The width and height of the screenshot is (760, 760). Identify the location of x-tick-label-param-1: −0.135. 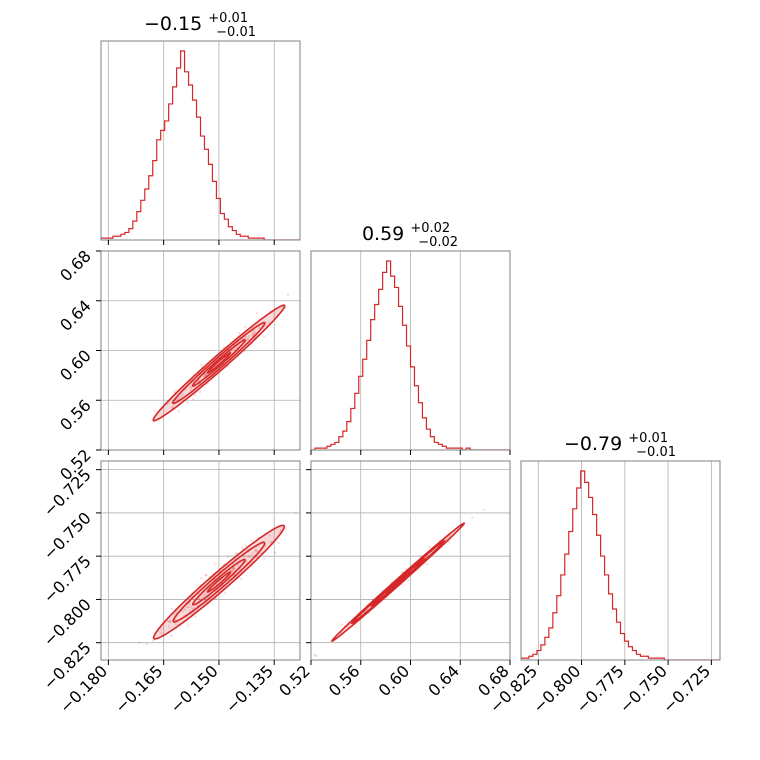
(249, 688).